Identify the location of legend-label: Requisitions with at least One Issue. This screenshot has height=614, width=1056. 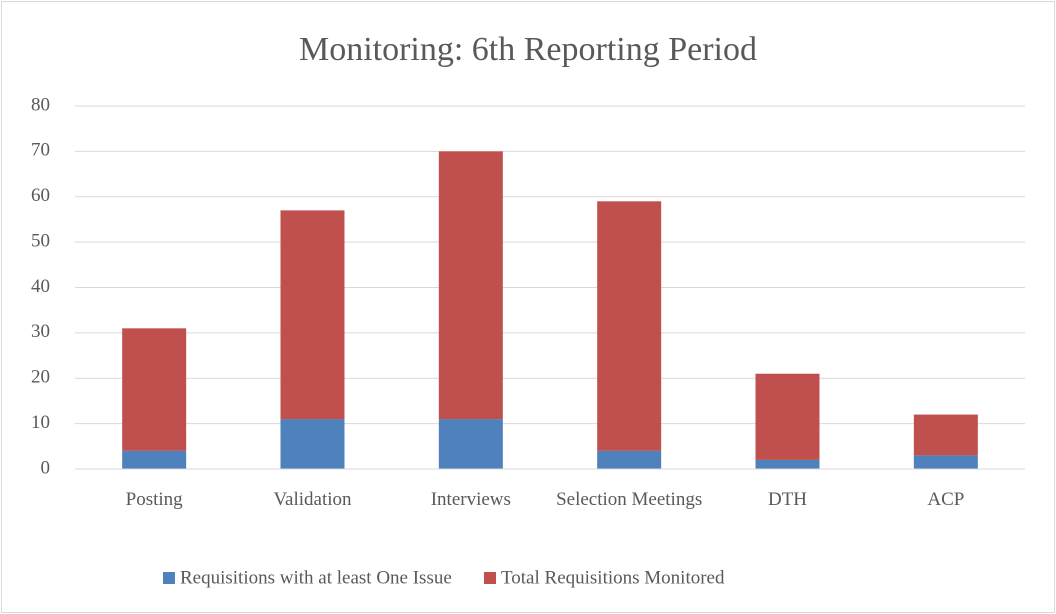
(316, 577).